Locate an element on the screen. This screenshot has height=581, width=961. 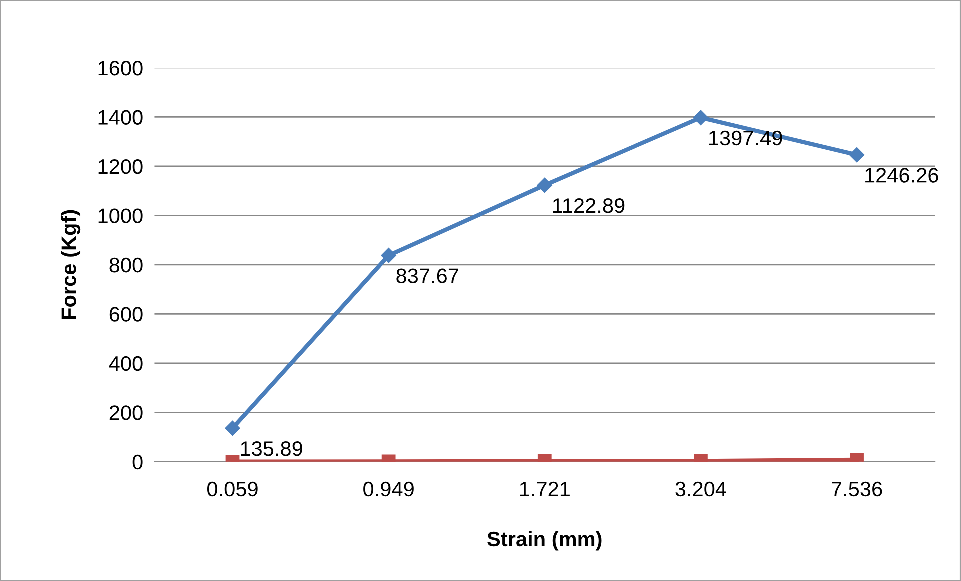
y-tick-label: 400 is located at coordinates (126, 364).